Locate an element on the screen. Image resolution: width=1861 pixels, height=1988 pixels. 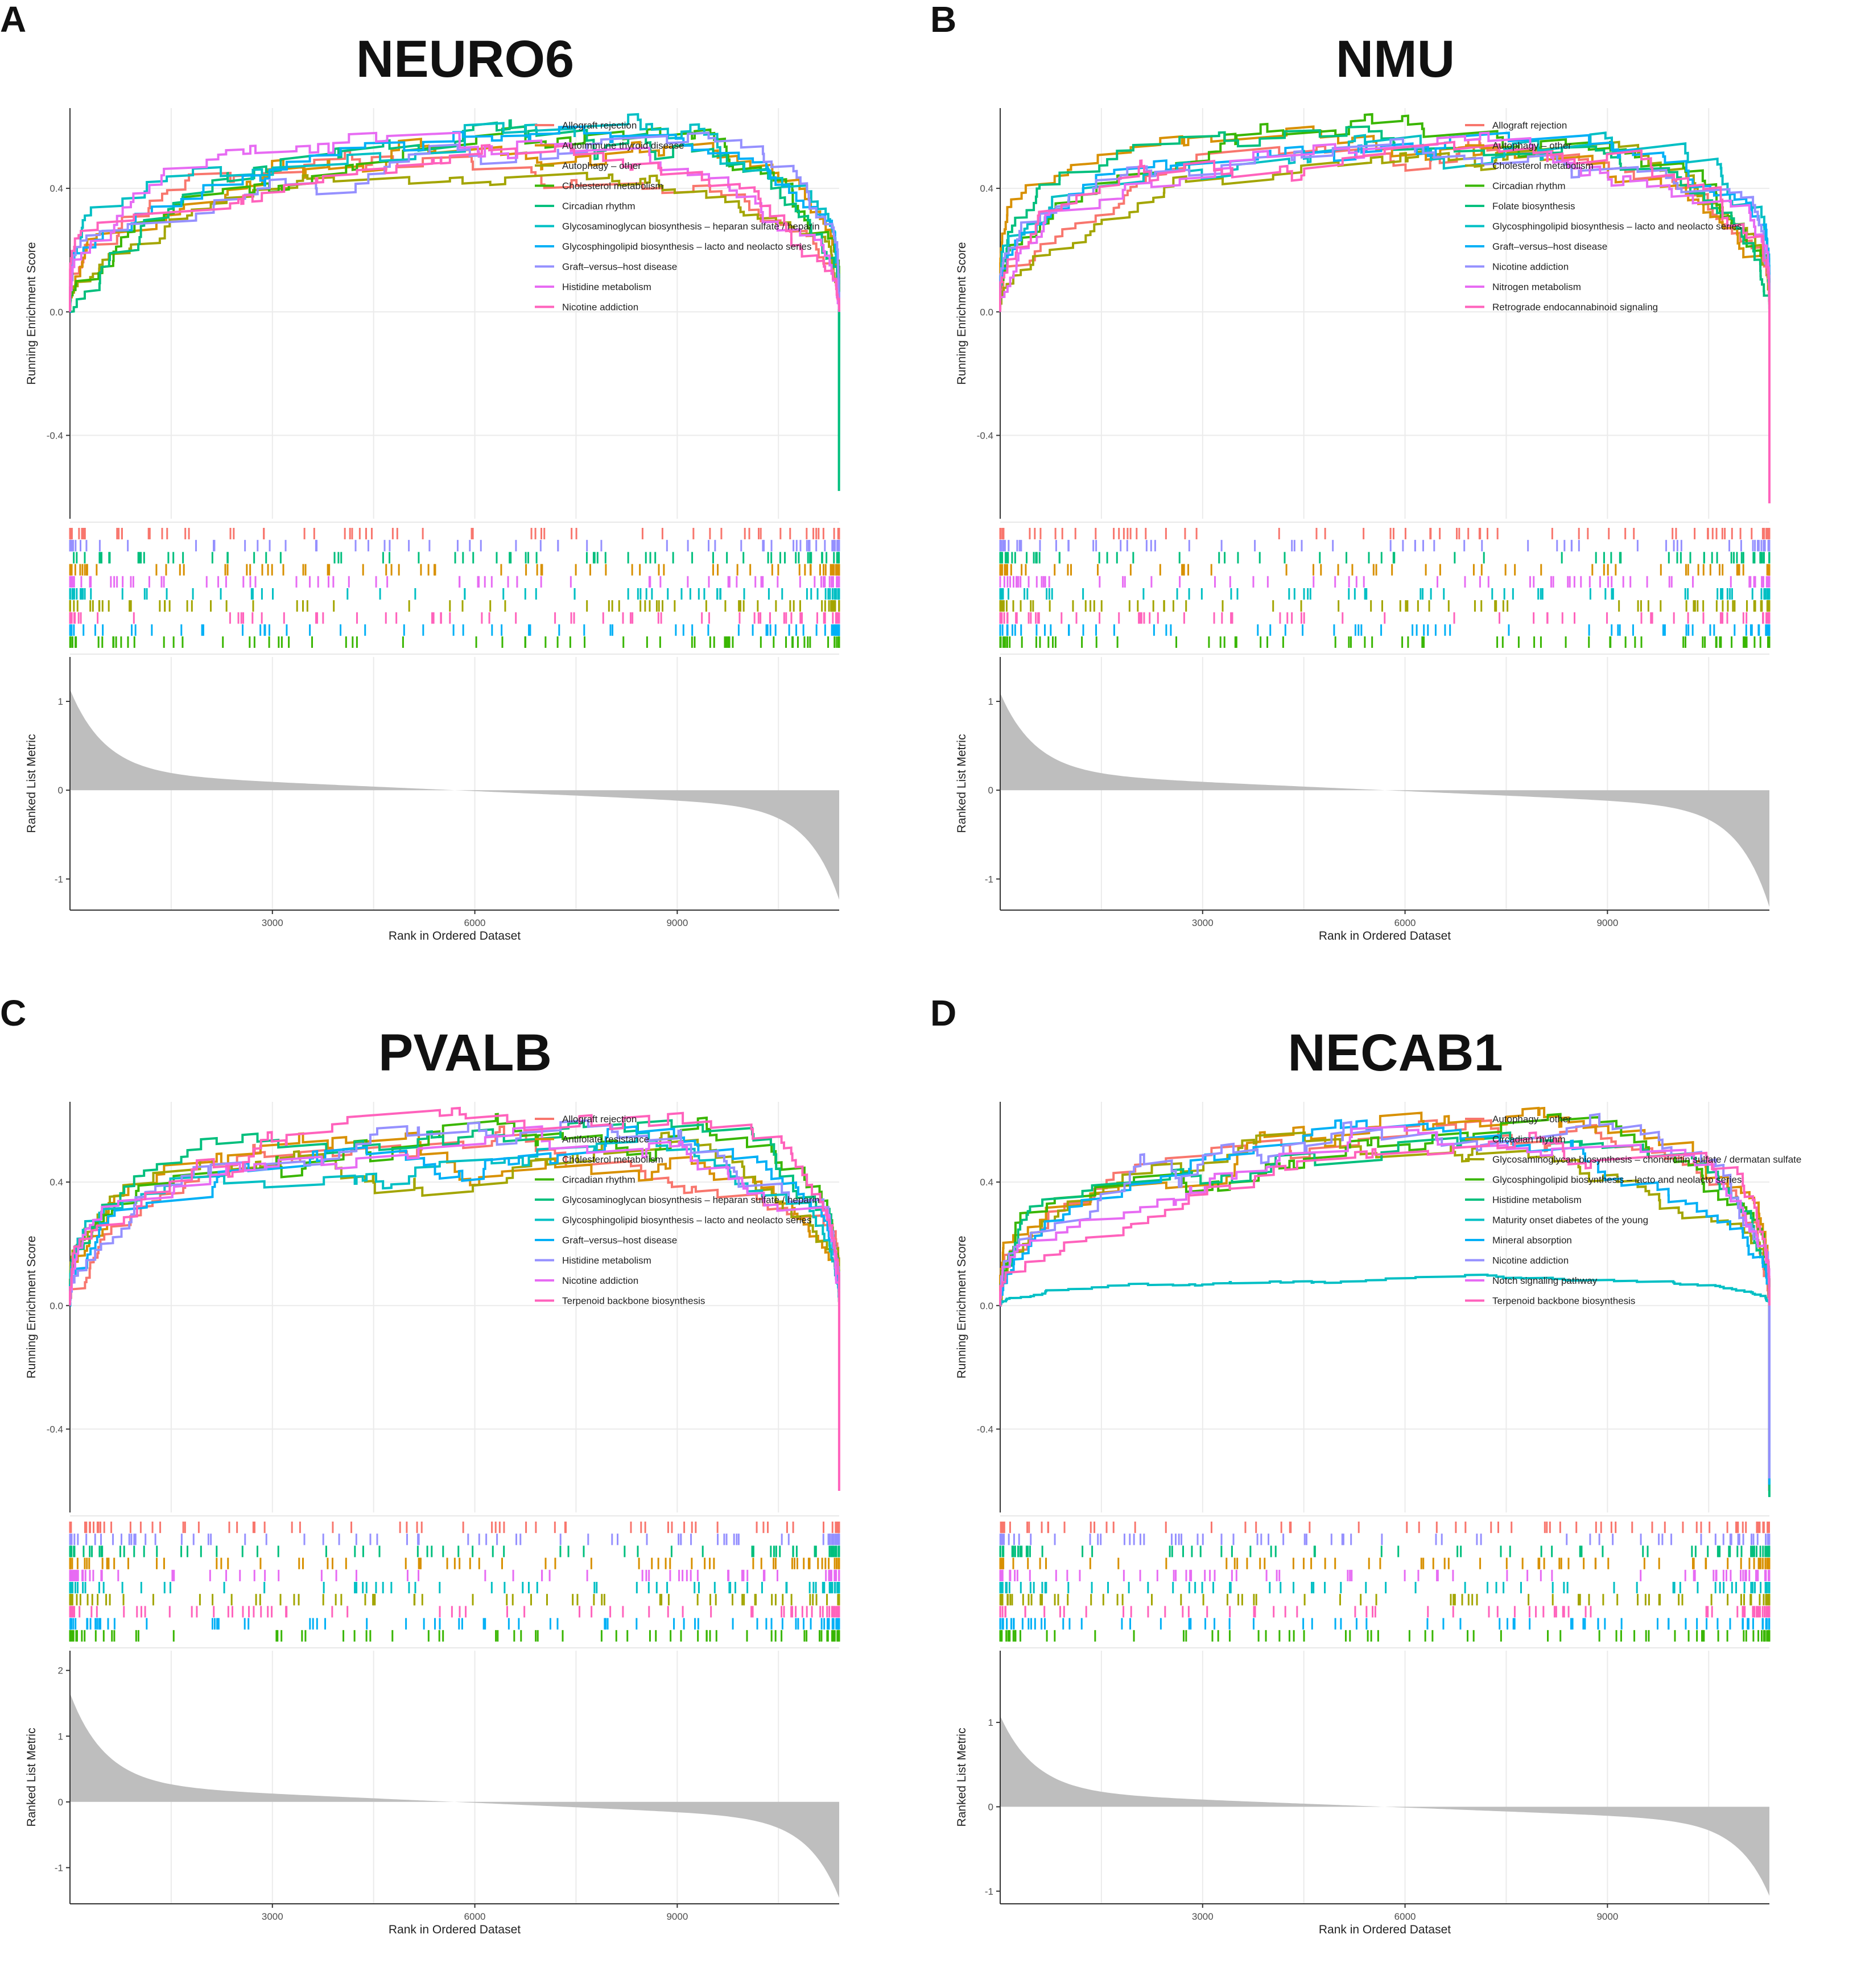
legend-label: Cholesterol metabolism is located at coordinates (612, 186).